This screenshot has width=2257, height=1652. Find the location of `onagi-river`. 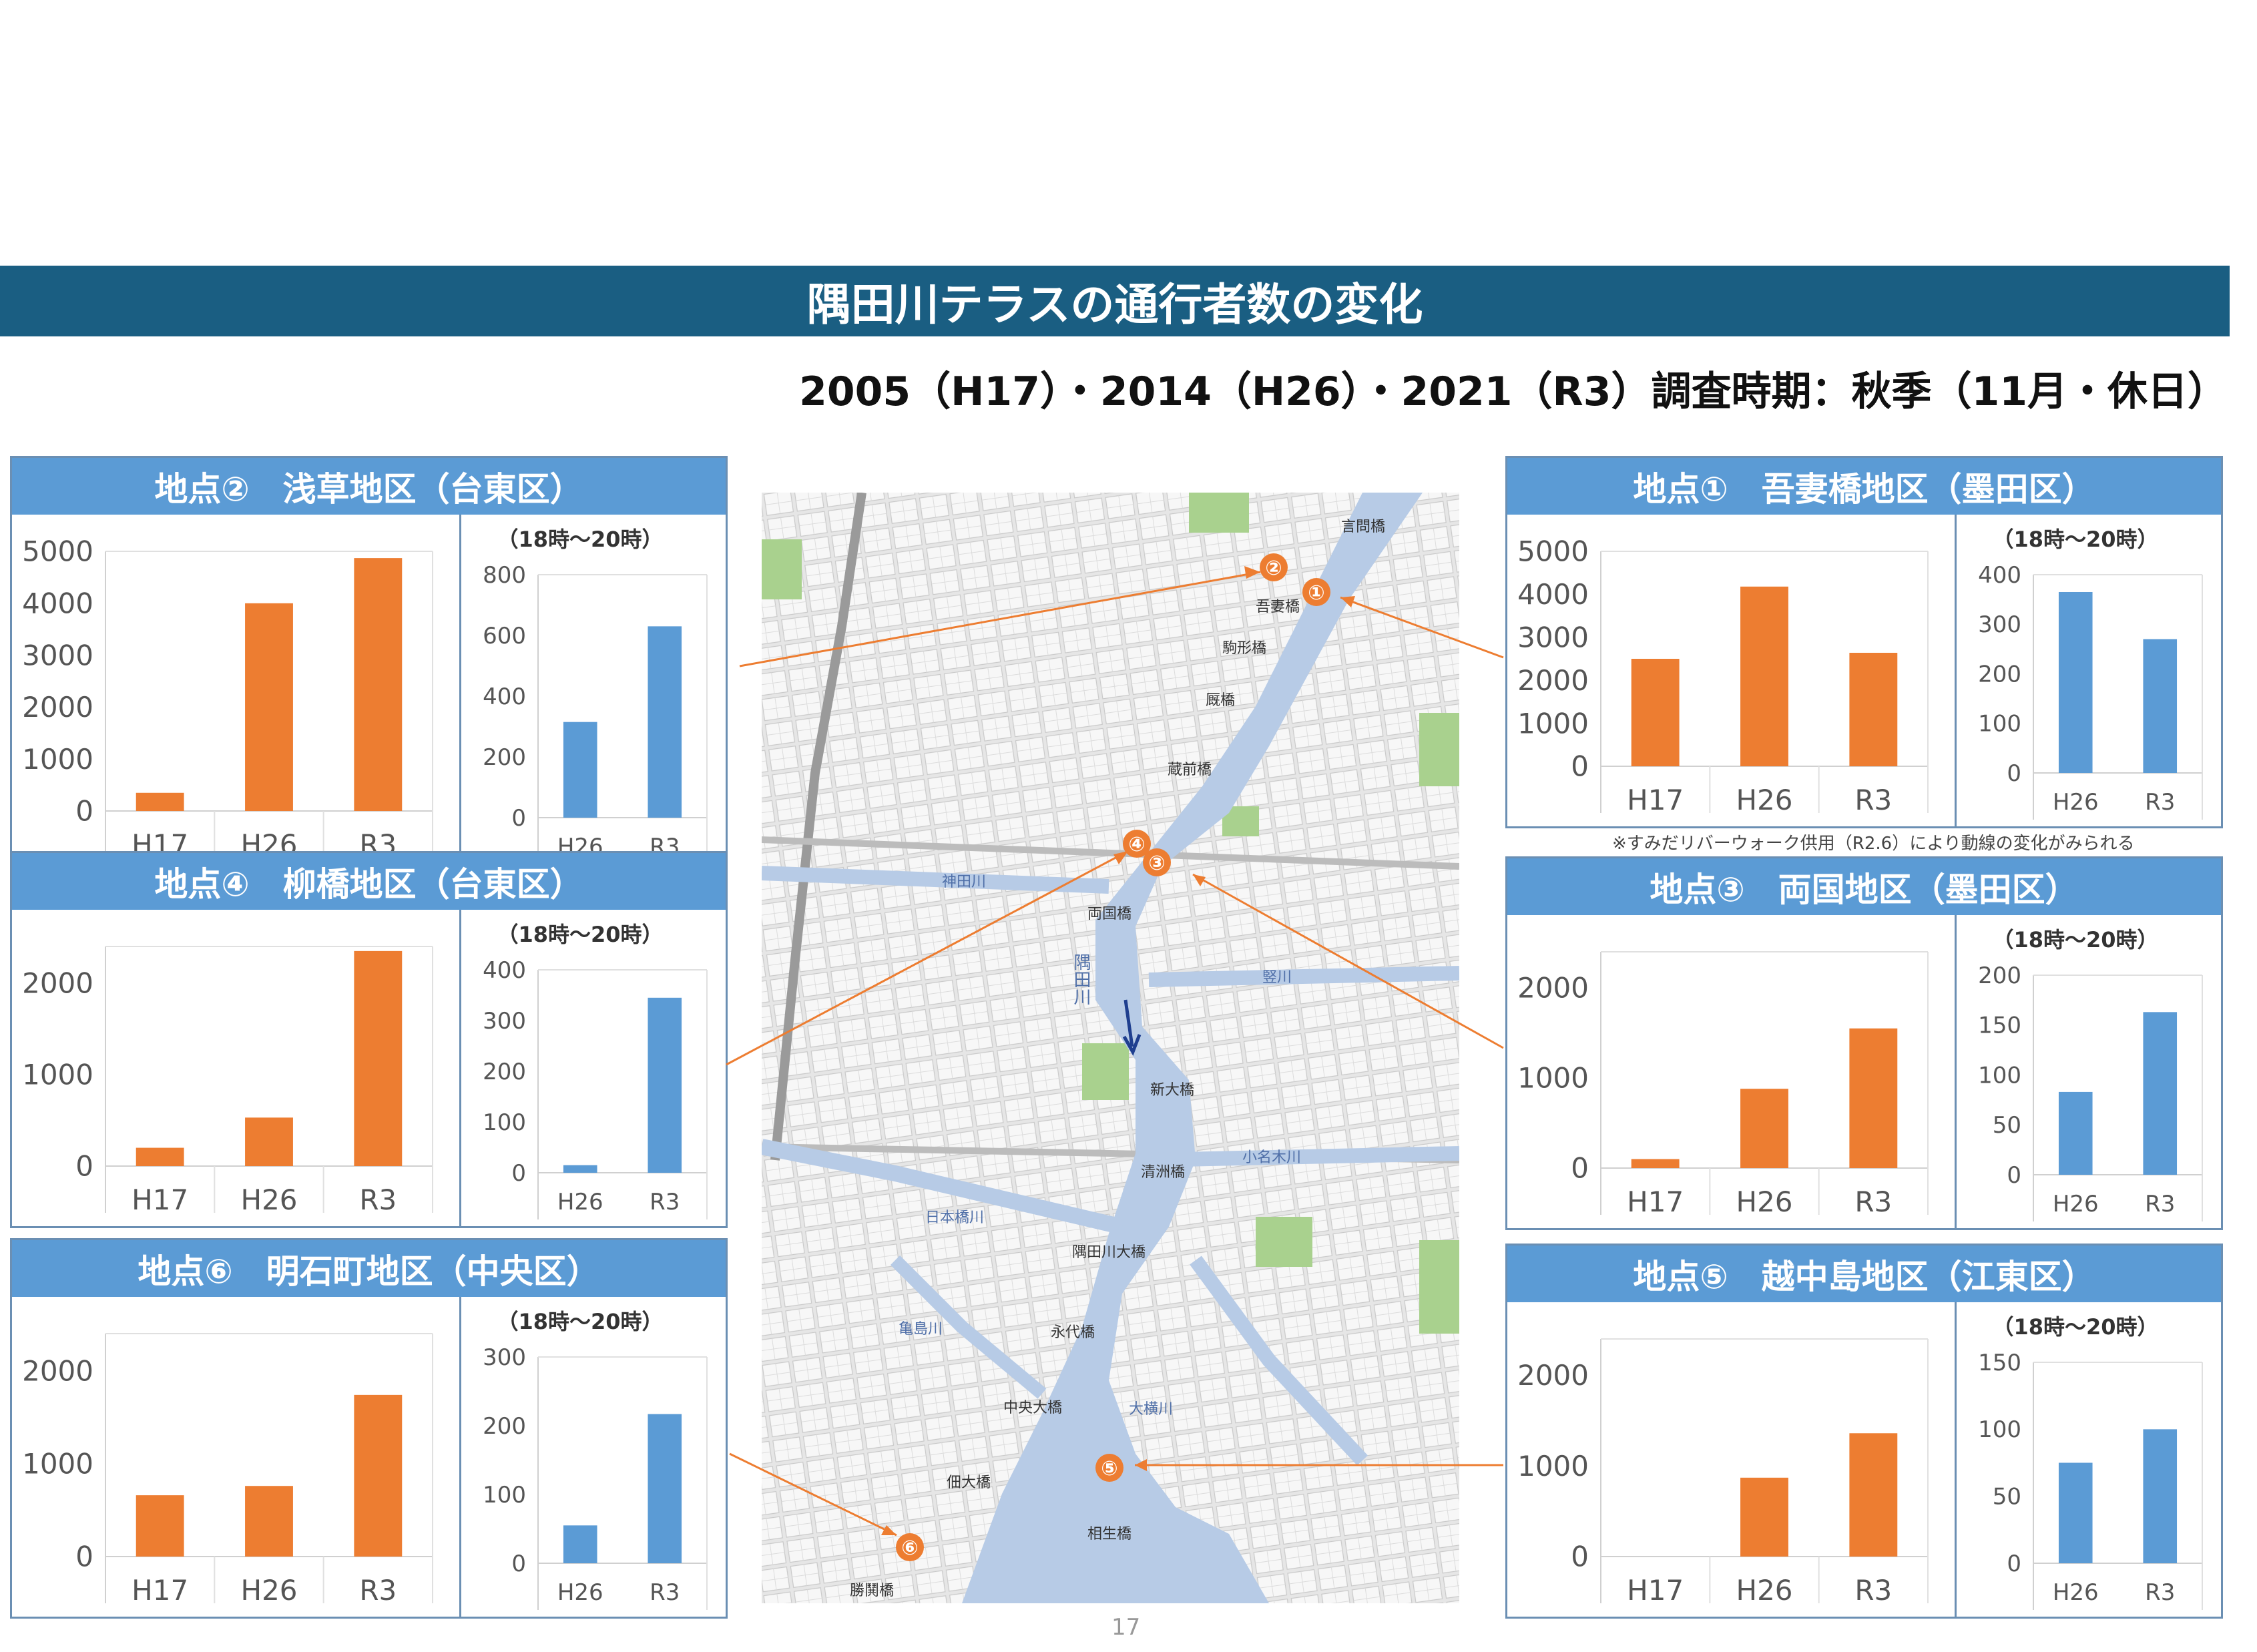

onagi-river is located at coordinates (1304, 1156).